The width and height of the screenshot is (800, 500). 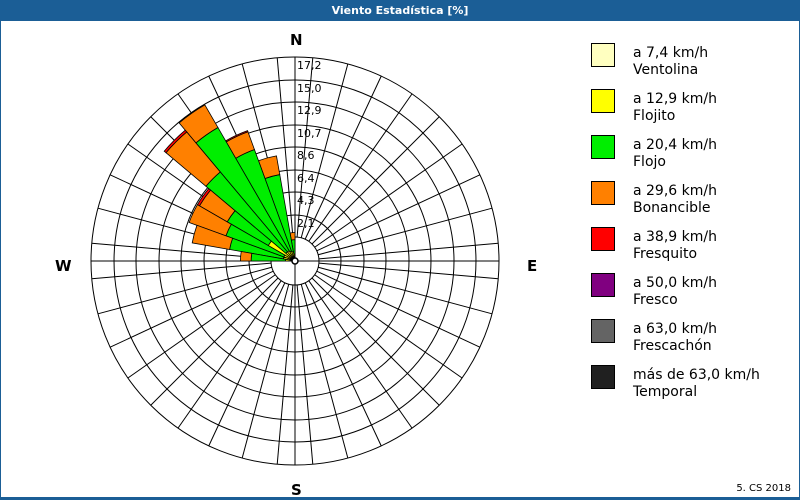 I want to click on compass-east-label: E, so click(x=532, y=266).